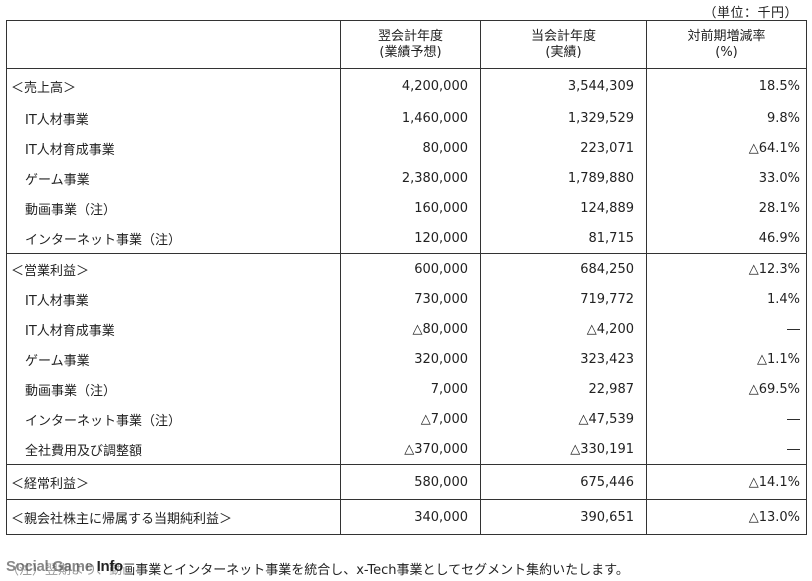 Image resolution: width=812 pixels, height=581 pixels. Describe the element at coordinates (173, 517) in the screenshot. I see `row-label: ＜親会社株主に帰属する当期純利益＞` at that location.